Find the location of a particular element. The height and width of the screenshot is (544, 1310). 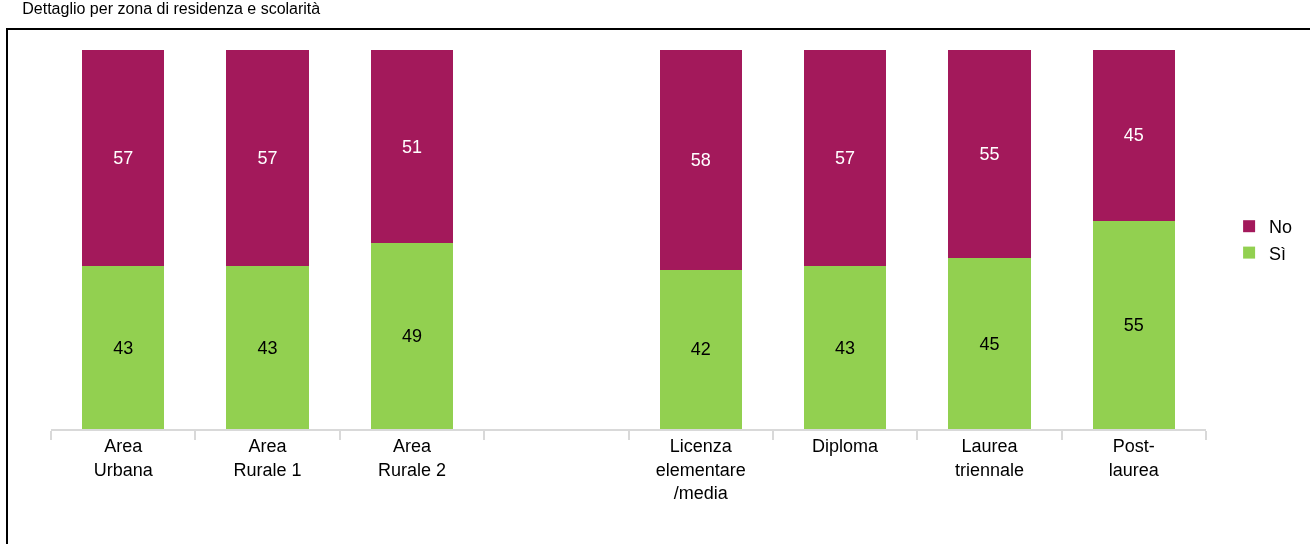

data-label: 49 is located at coordinates (411, 336).